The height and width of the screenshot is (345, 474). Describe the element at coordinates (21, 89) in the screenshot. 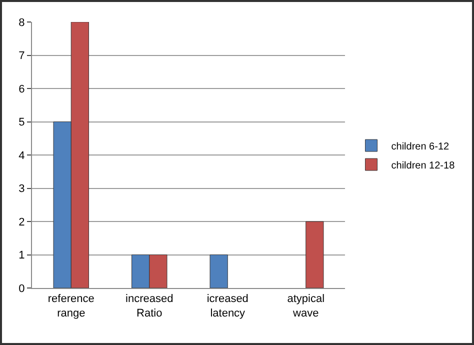

I see `y-tick-label: 6` at that location.